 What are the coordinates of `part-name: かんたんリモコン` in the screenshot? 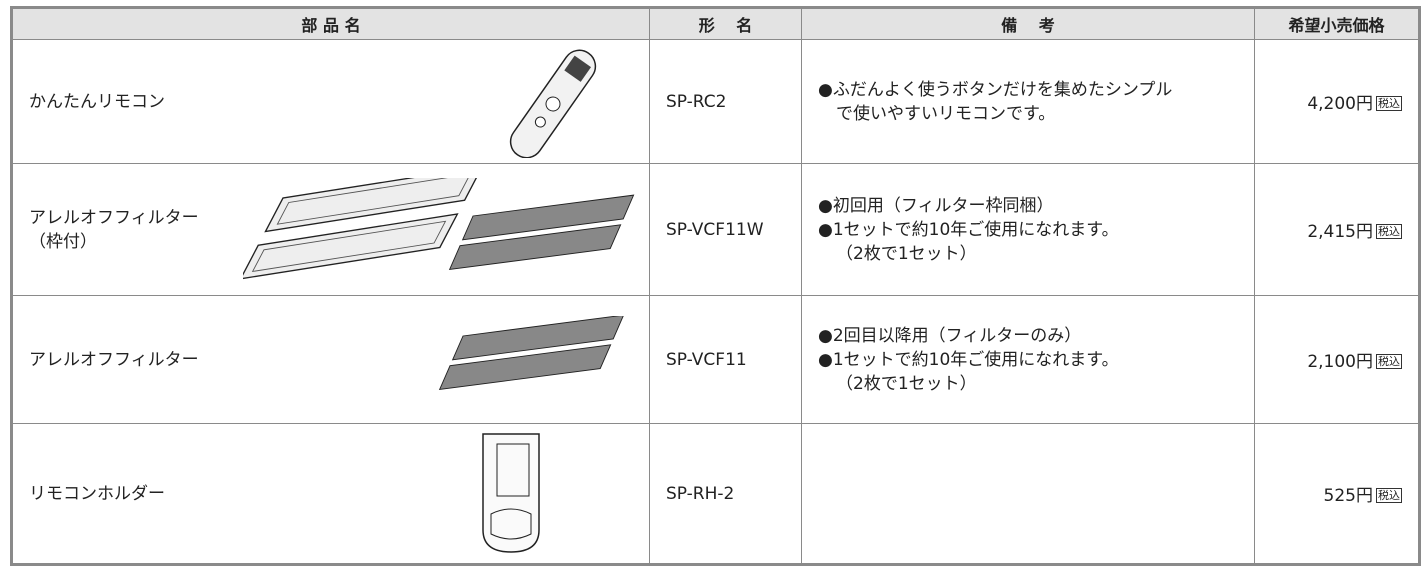 It's located at (97, 101).